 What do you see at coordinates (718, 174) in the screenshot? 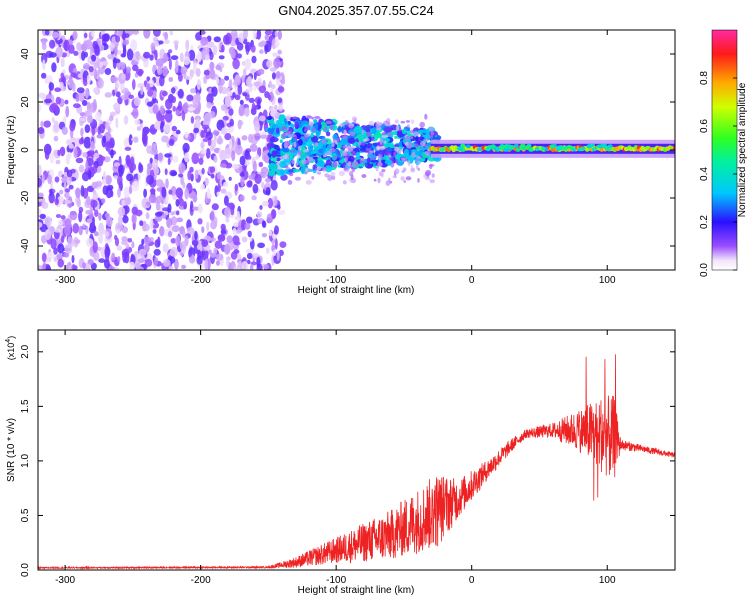
I see `colorbar-ticks: 0.0 0.2 0.4 0.6 0.8` at bounding box center [718, 174].